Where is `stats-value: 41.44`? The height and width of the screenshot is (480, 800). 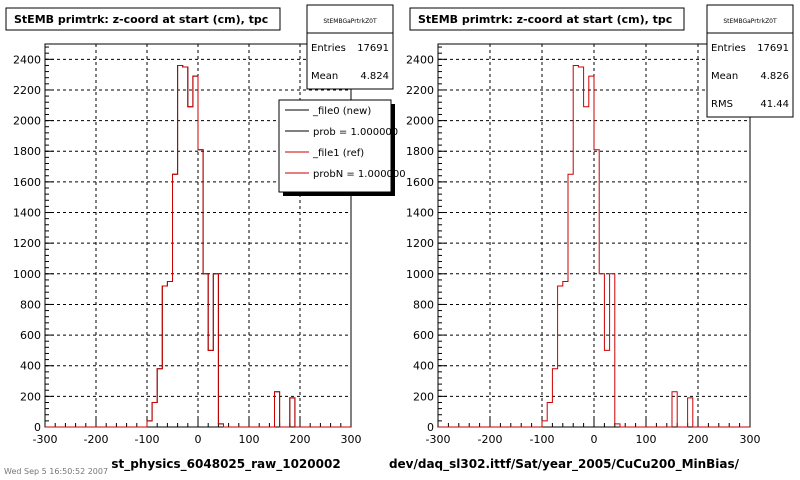
stats-value: 41.44 is located at coordinates (774, 104).